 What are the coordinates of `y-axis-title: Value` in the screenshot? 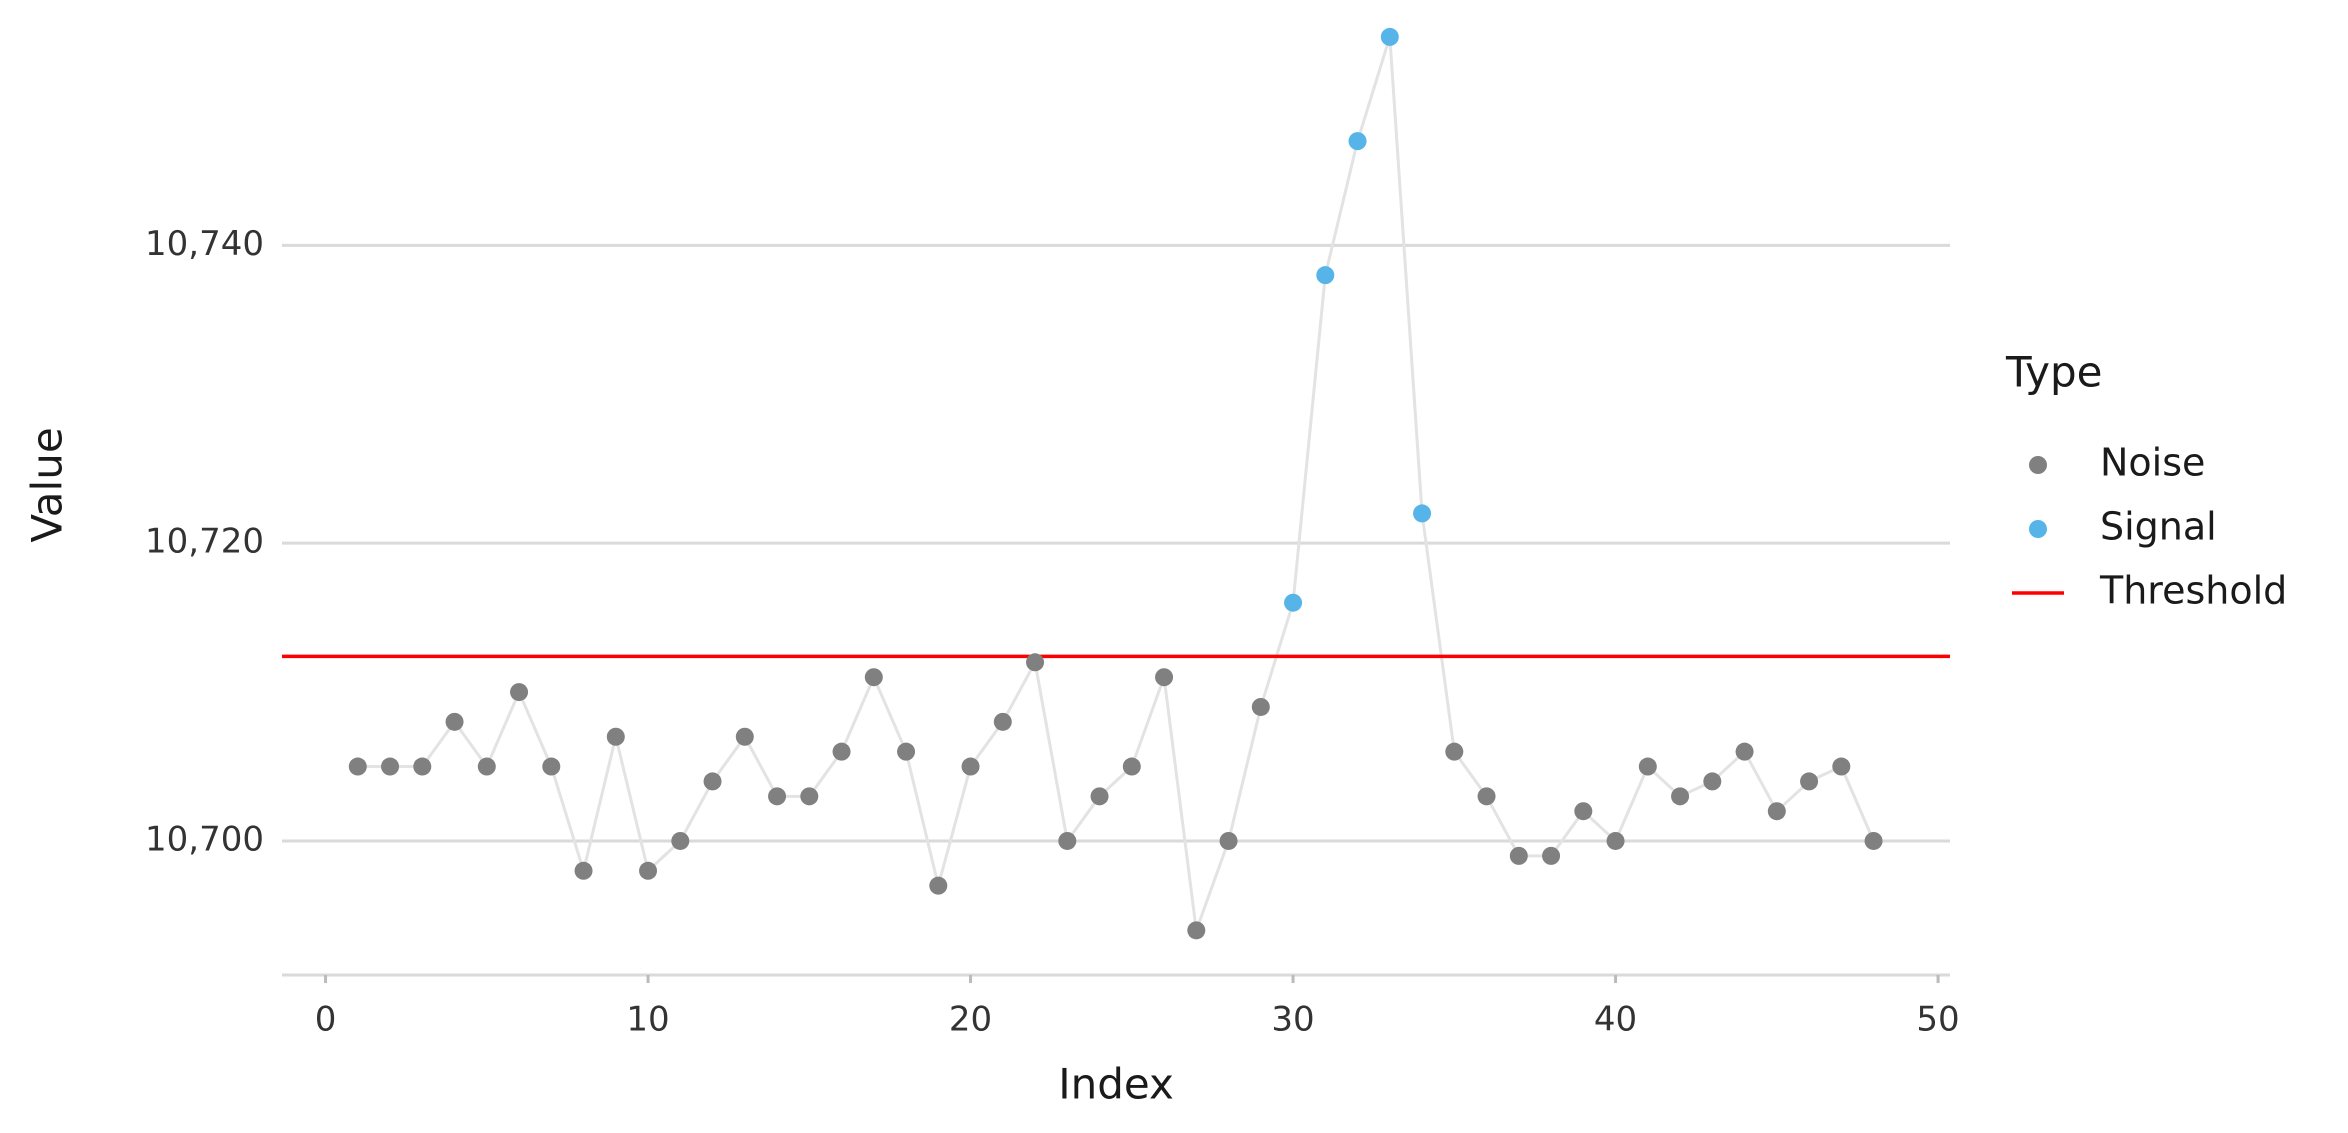 It's located at (47, 484).